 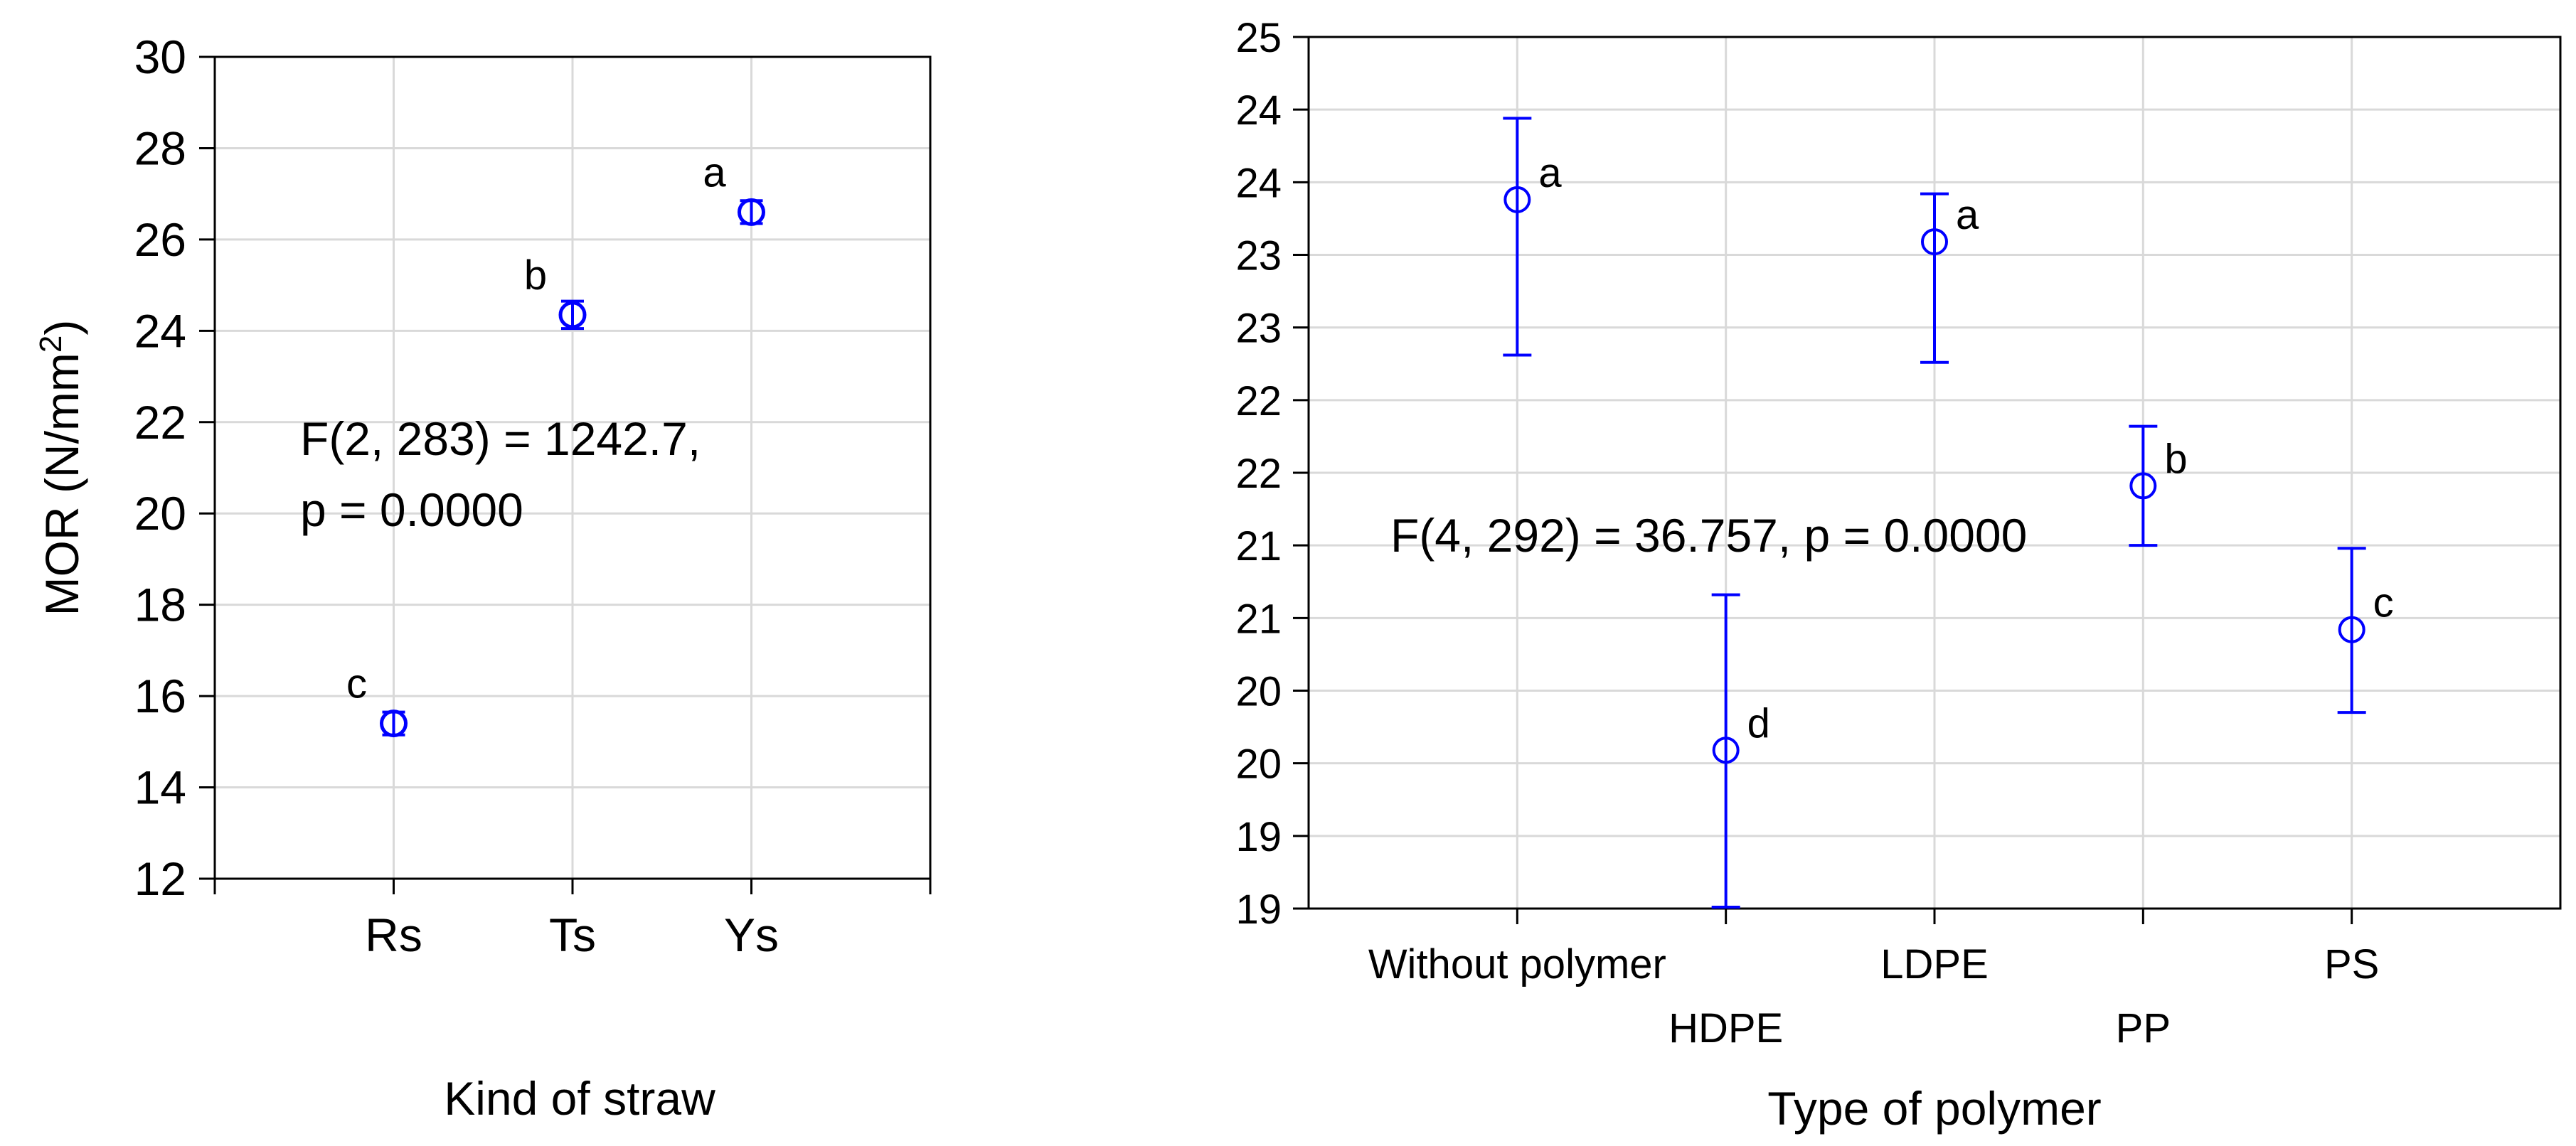 I want to click on right-x-tick-label: PP, so click(x=2143, y=1028).